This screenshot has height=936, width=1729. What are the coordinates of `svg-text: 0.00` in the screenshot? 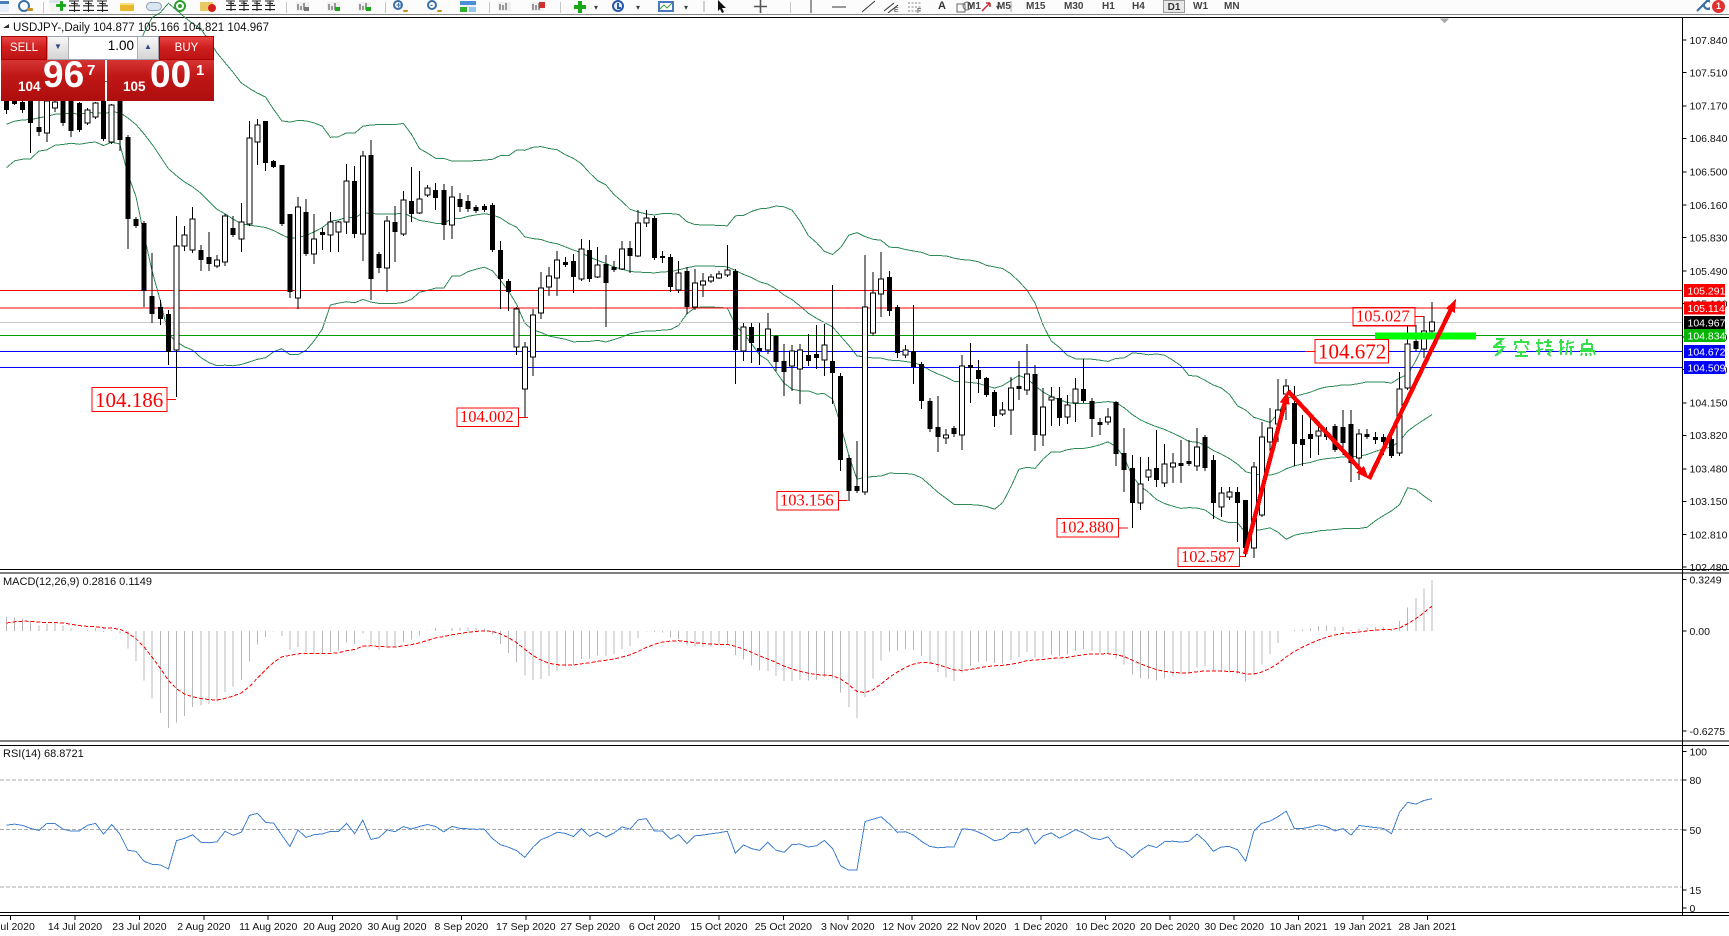 It's located at (1700, 632).